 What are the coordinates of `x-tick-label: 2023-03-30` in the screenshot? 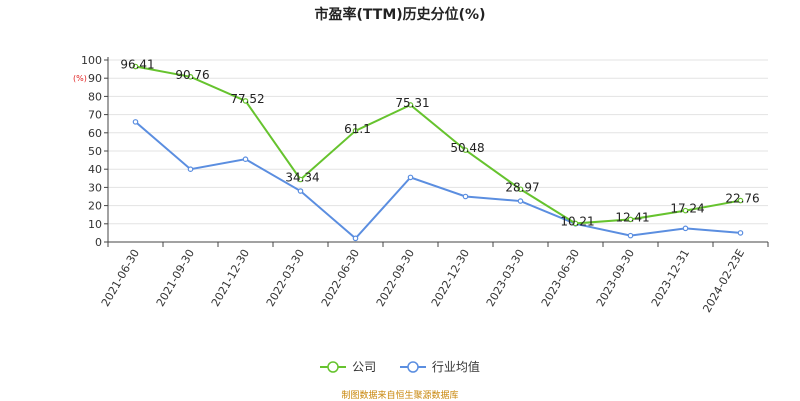 It's located at (505, 278).